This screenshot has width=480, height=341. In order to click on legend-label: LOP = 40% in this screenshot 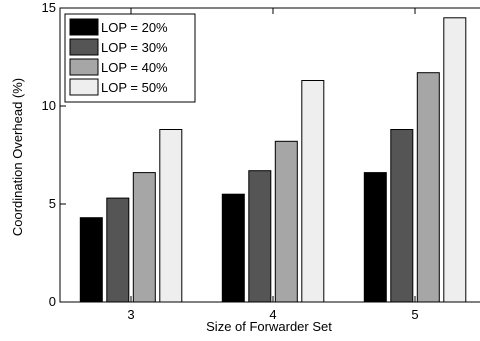, I will do `click(134, 67)`.